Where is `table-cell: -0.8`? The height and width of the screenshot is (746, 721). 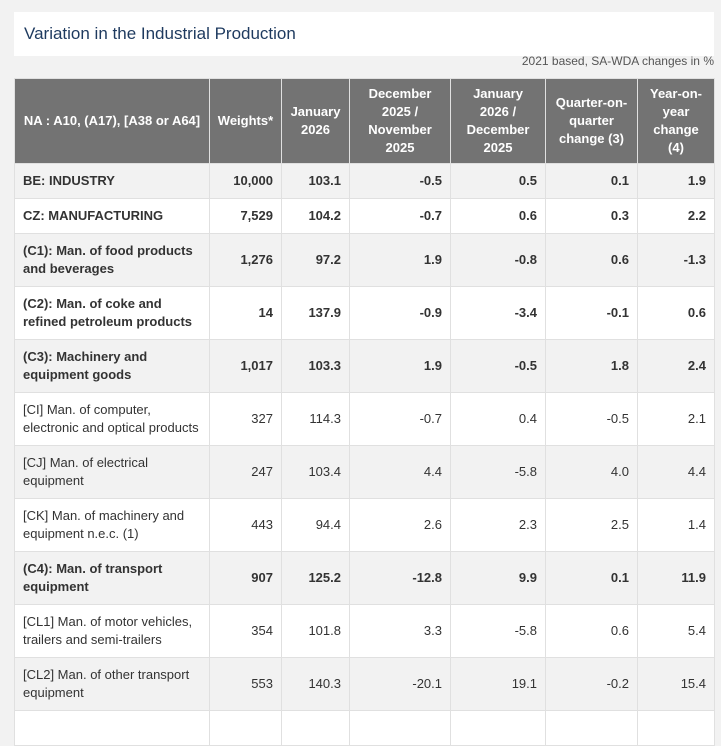 table-cell: -0.8 is located at coordinates (498, 260).